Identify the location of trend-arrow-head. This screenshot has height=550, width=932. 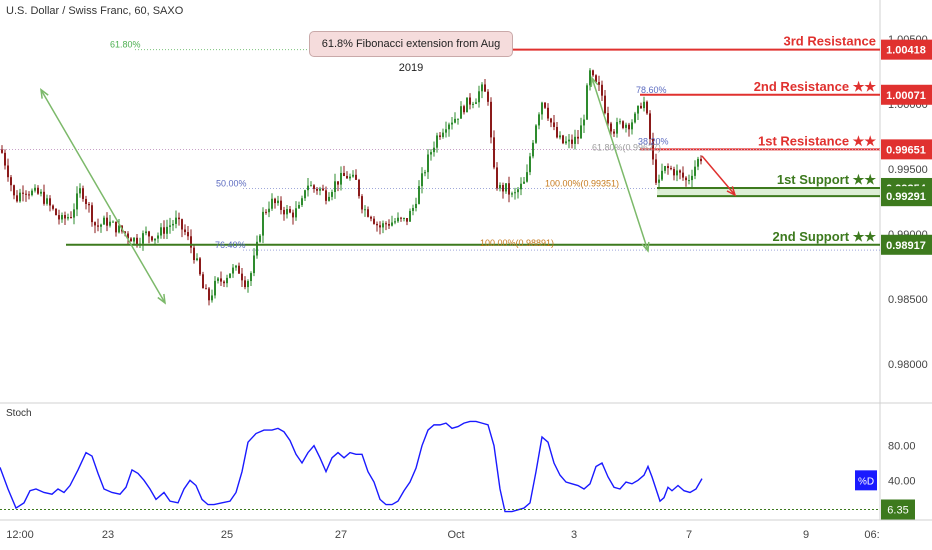
(645, 247).